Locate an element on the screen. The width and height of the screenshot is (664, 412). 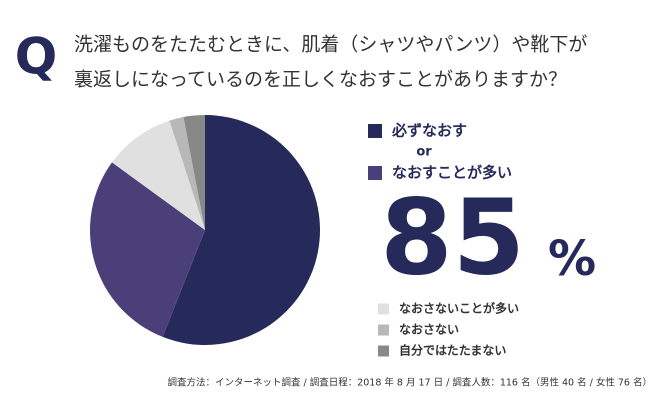
legend-label: なおすことが多い is located at coordinates (452, 173).